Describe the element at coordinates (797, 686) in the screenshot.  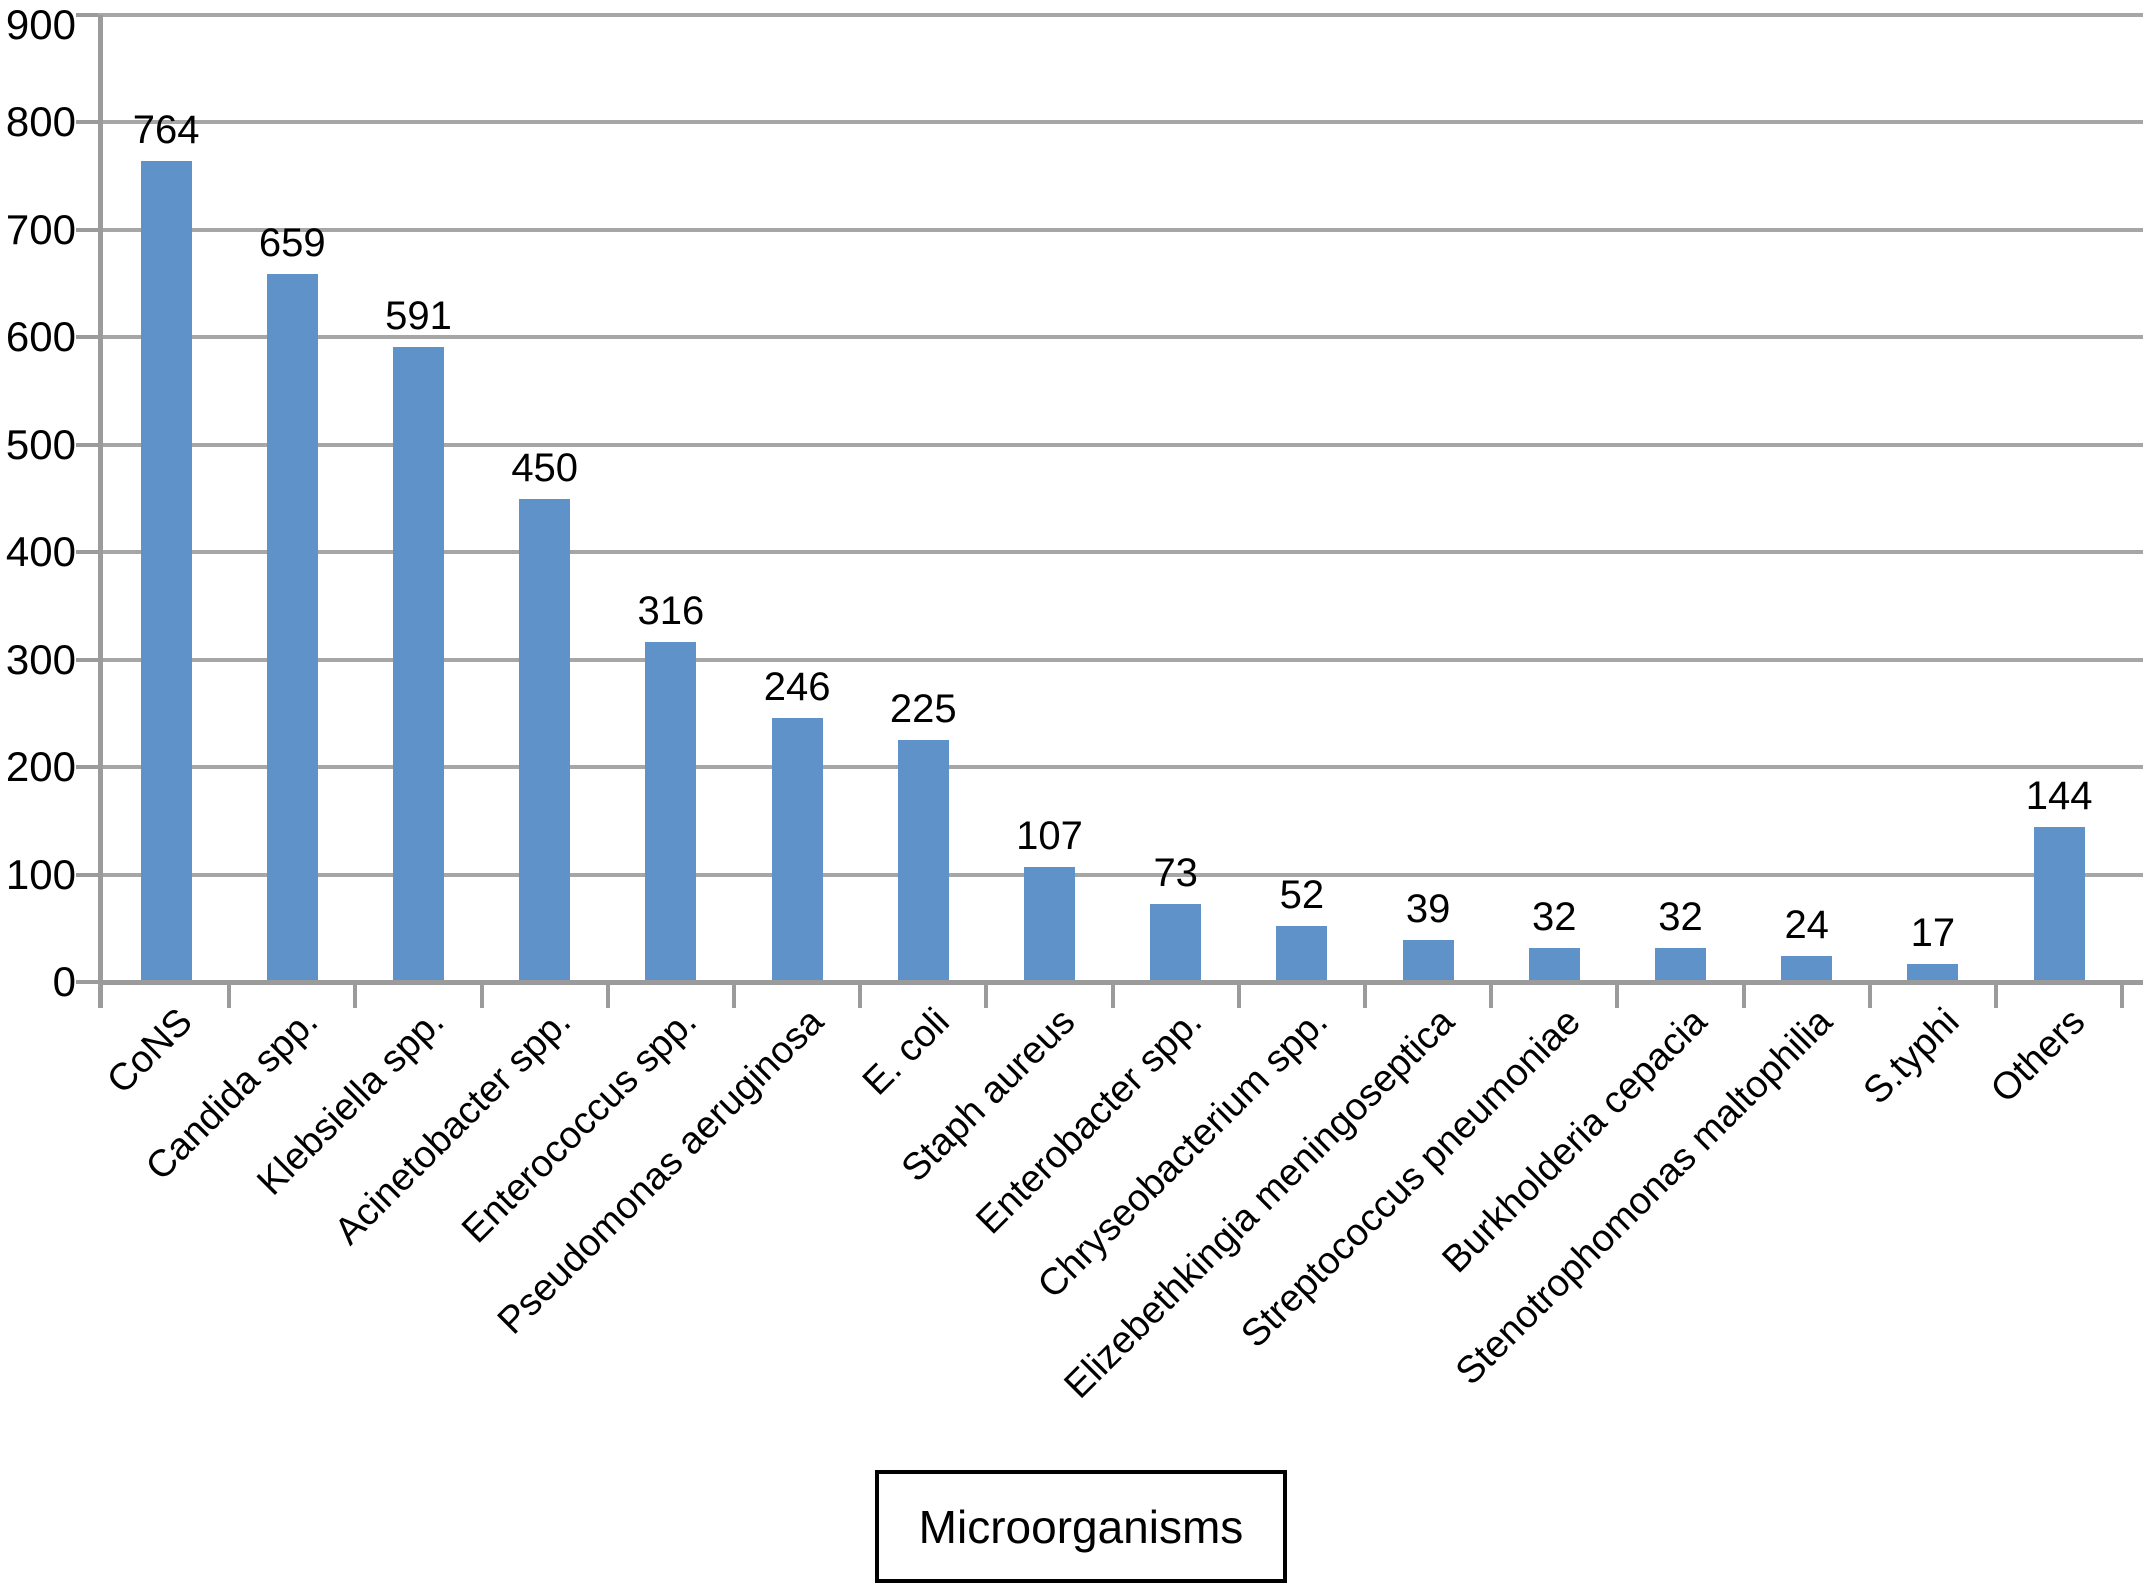
I see `bar-value-label: 246` at that location.